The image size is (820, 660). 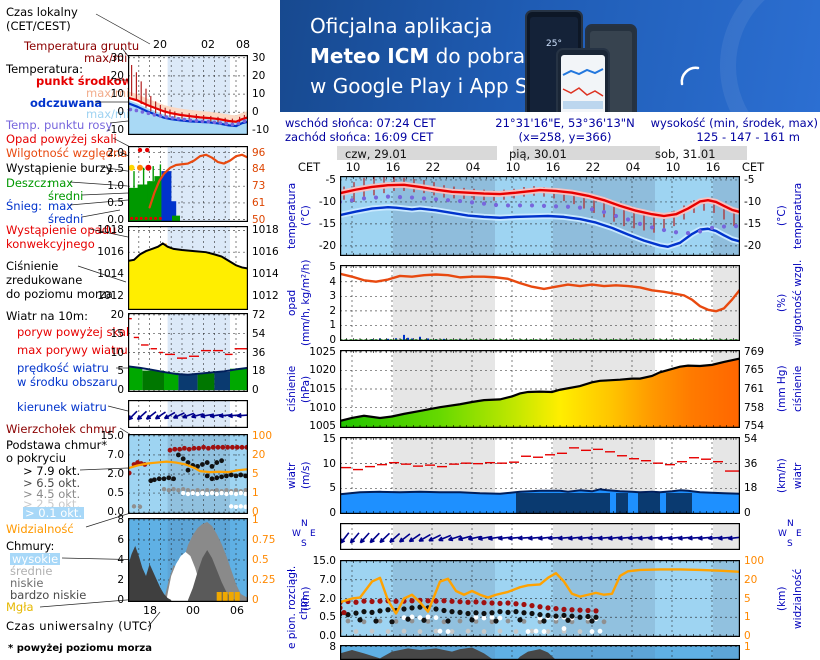 What do you see at coordinates (67, 382) in the screenshot?
I see `legend-wind-speed-2: w środku obszaru` at bounding box center [67, 382].